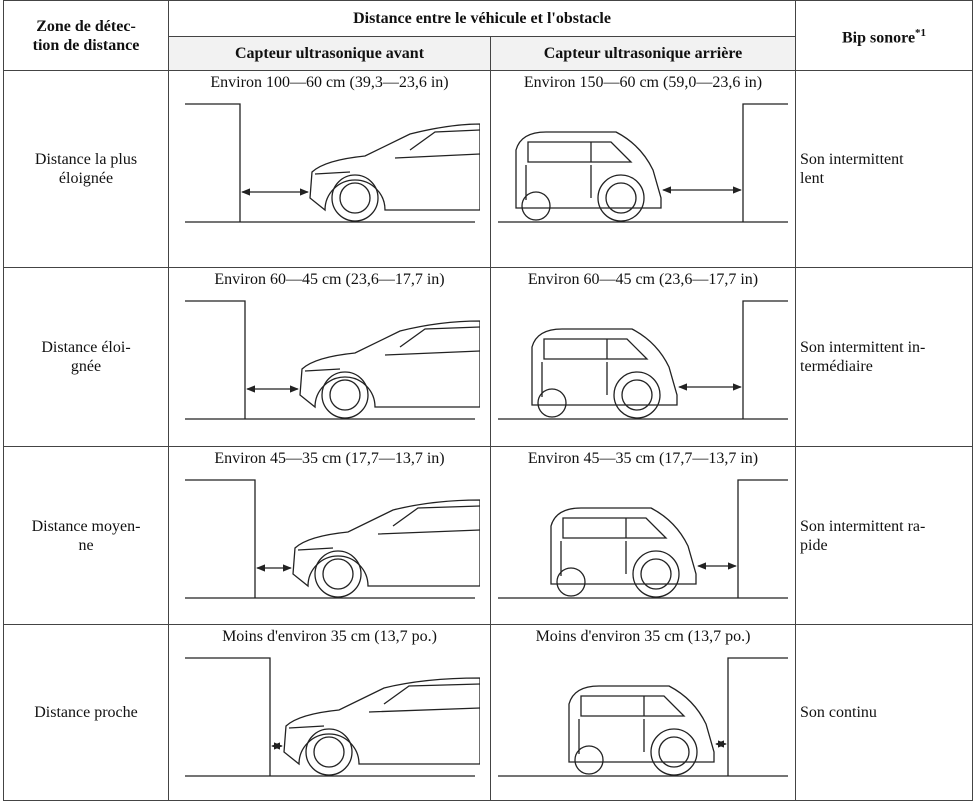 The width and height of the screenshot is (976, 803). Describe the element at coordinates (86, 535) in the screenshot. I see `zone-cell: Distance moyen- ne` at that location.